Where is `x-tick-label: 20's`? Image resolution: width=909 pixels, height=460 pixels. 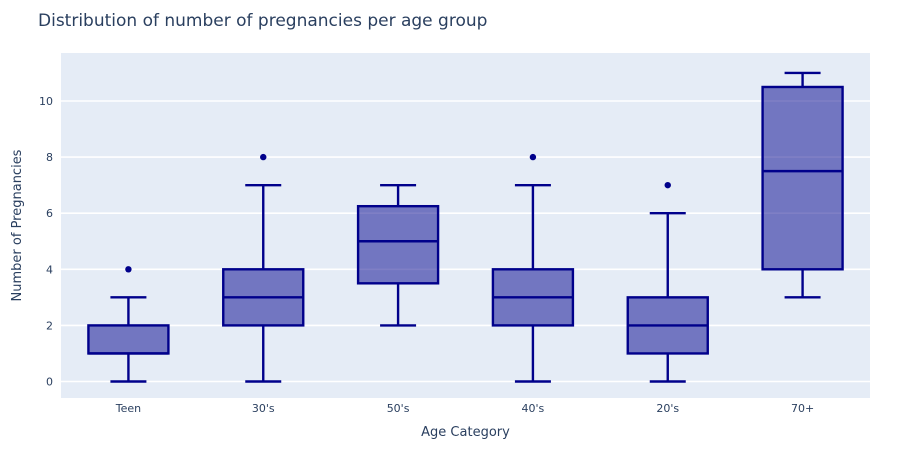
x-tick-label: 20's is located at coordinates (667, 408).